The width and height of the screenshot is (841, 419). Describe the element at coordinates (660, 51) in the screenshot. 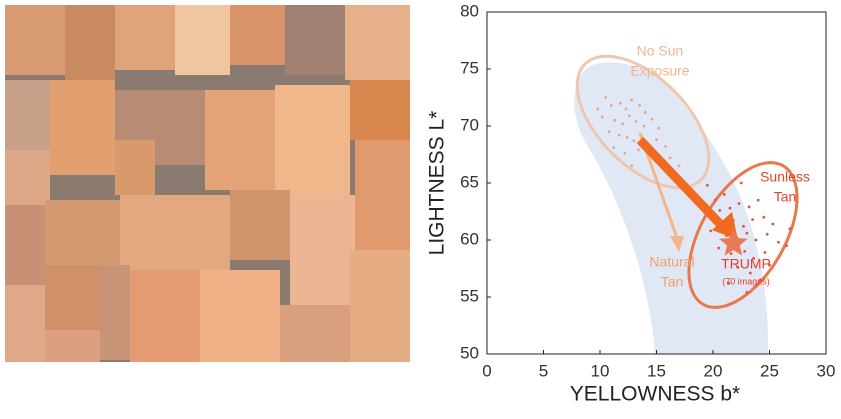

I see `annotation: No Sun` at that location.